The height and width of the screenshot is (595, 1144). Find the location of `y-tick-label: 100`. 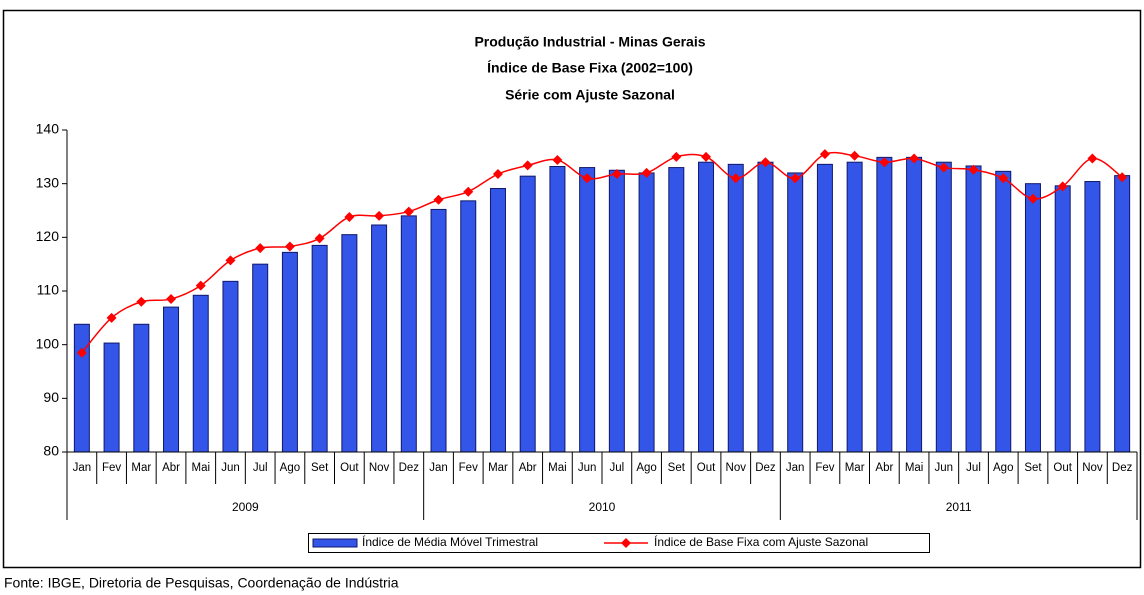

y-tick-label: 100 is located at coordinates (48, 343).